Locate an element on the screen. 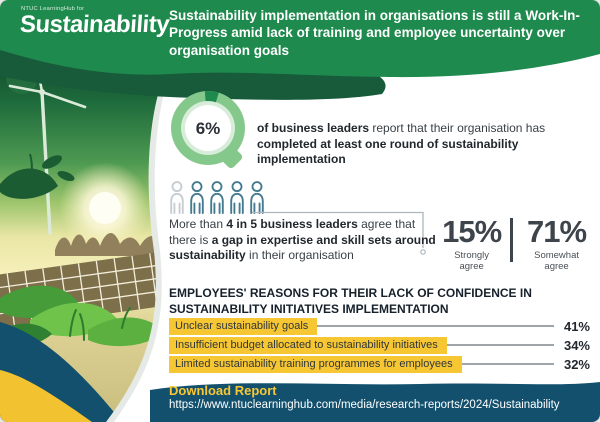 The width and height of the screenshot is (600, 422). donut-value: 6% is located at coordinates (208, 128).